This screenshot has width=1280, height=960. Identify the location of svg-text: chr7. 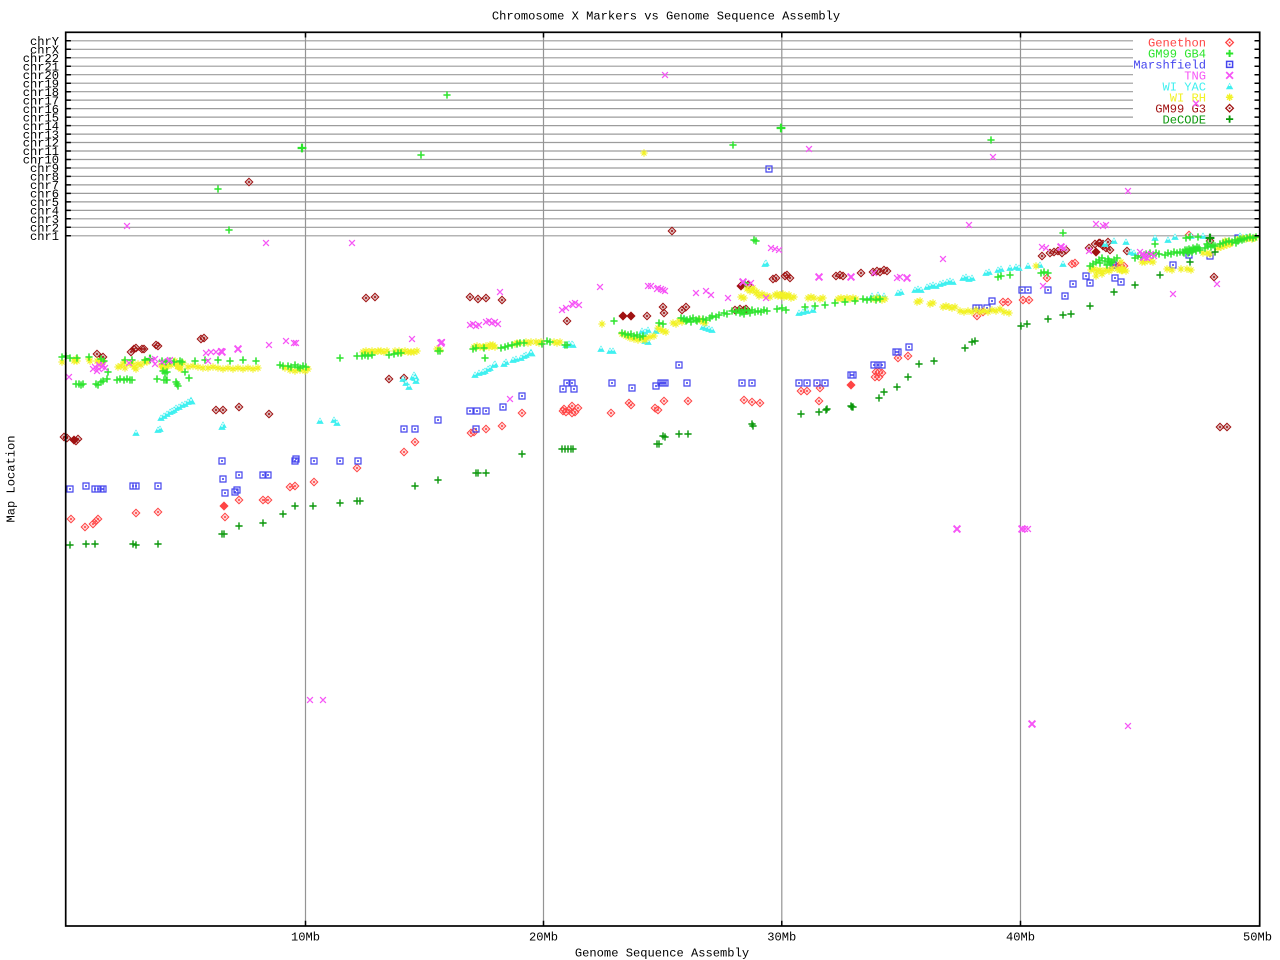
(44, 186).